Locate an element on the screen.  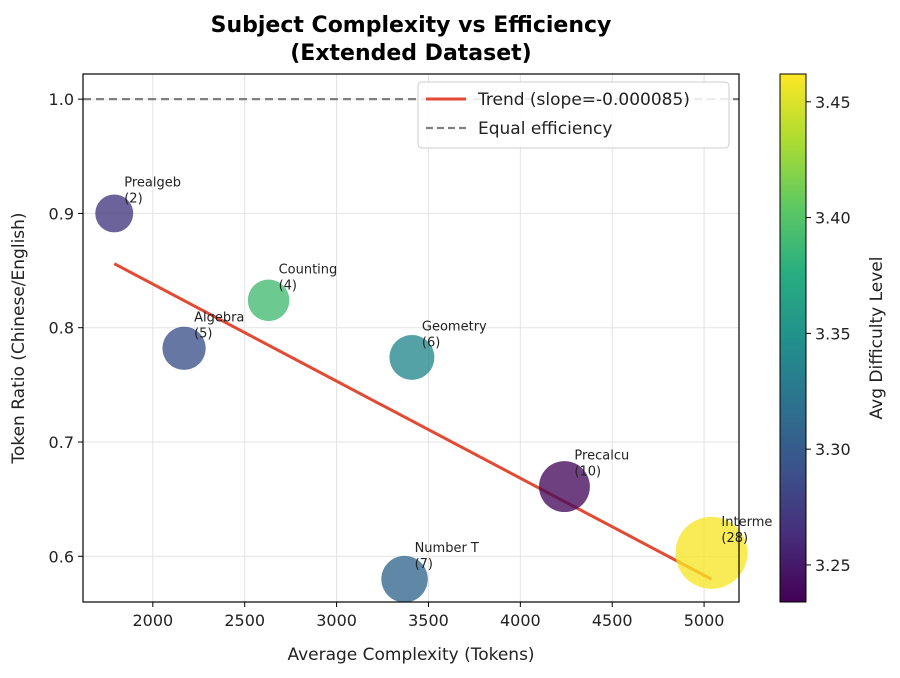
point-number-t is located at coordinates (404, 579).